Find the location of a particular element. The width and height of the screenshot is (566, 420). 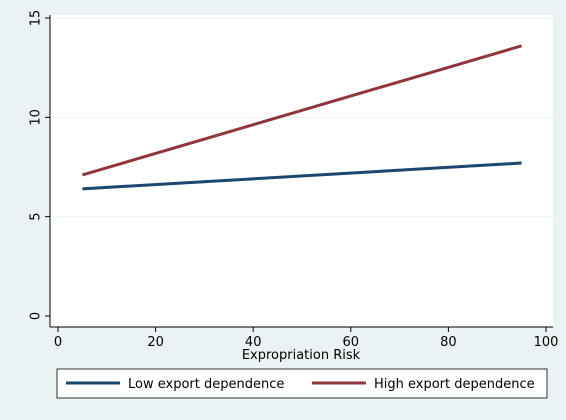

y-ticks: 0 5 10 15 is located at coordinates (39, 165).